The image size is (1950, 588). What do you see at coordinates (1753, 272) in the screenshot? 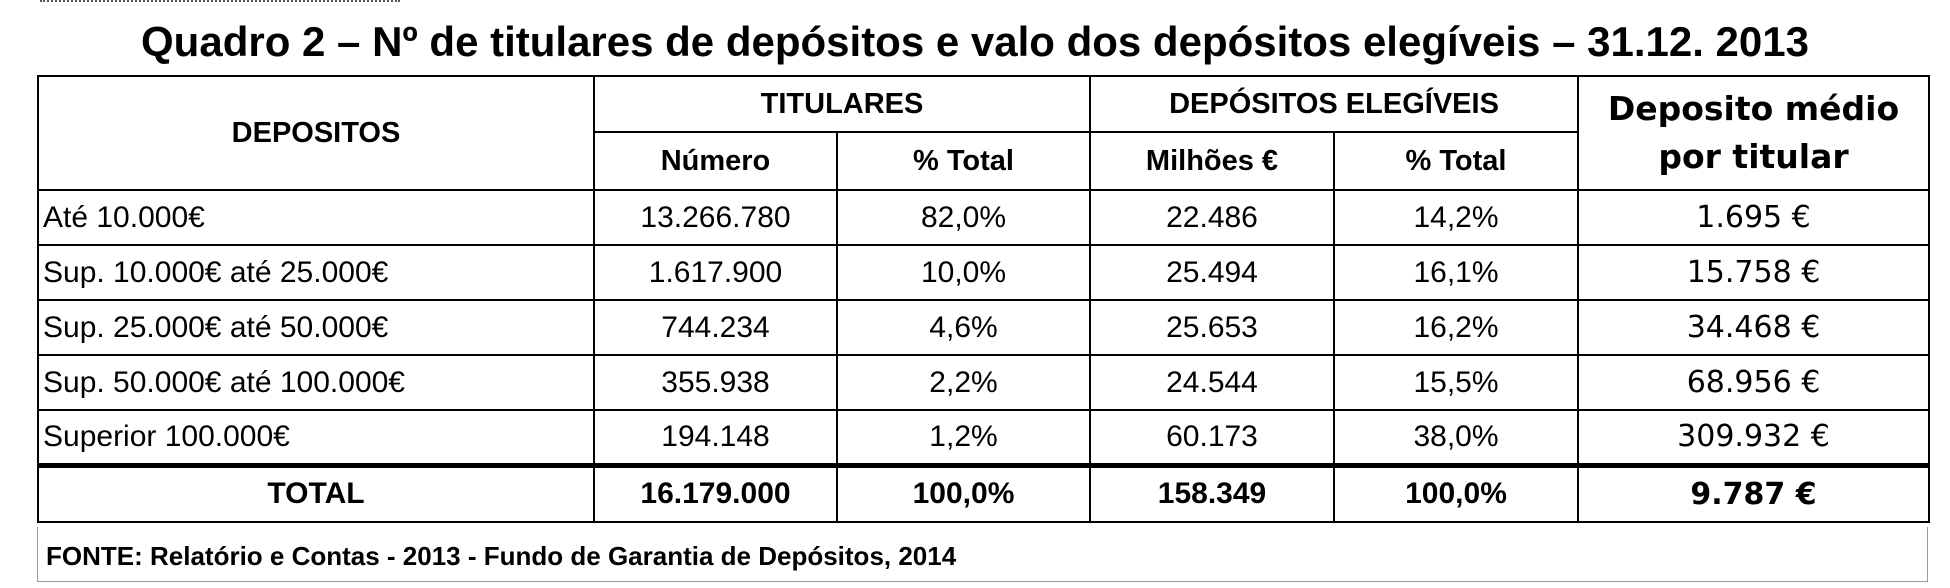
I see `cell-deposito-medio: 15.758 €` at bounding box center [1753, 272].